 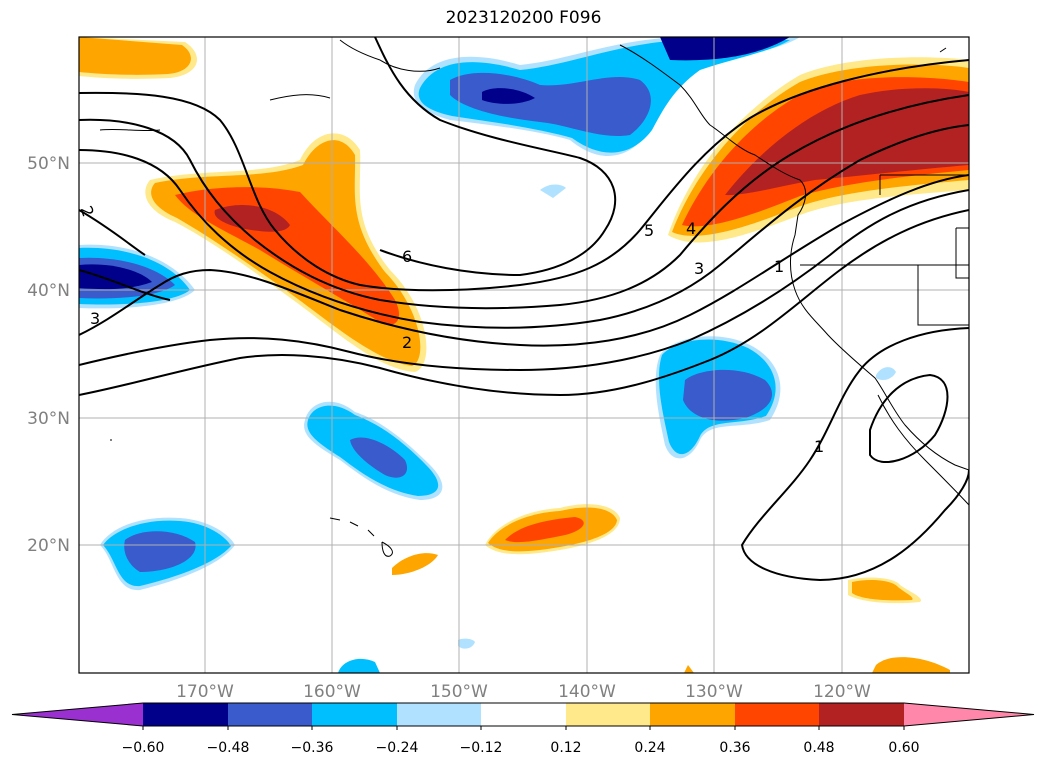 I want to click on colorbar-tick-label: −0.48, so click(x=228, y=748).